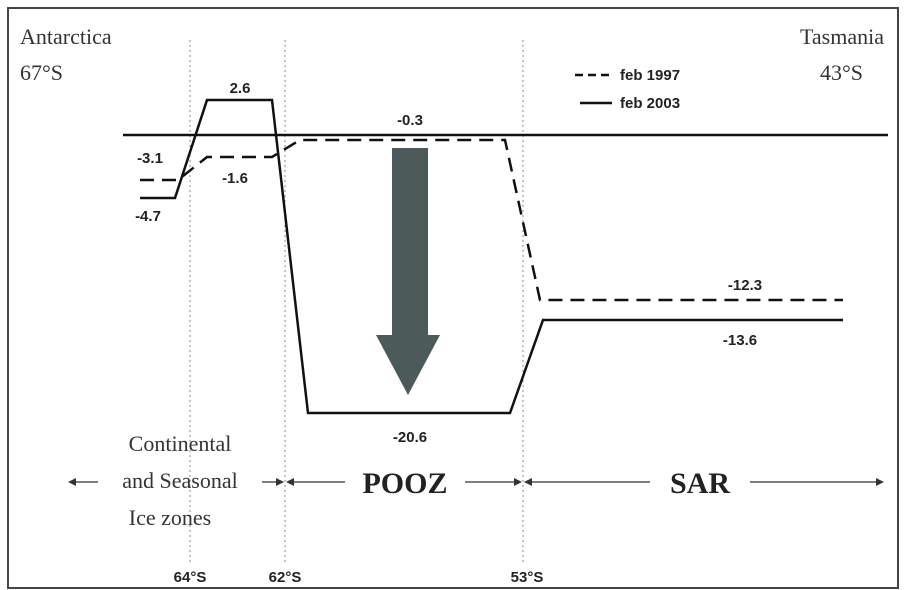 This screenshot has width=908, height=590. What do you see at coordinates (150, 158) in the screenshot?
I see `value-label: -3.1` at bounding box center [150, 158].